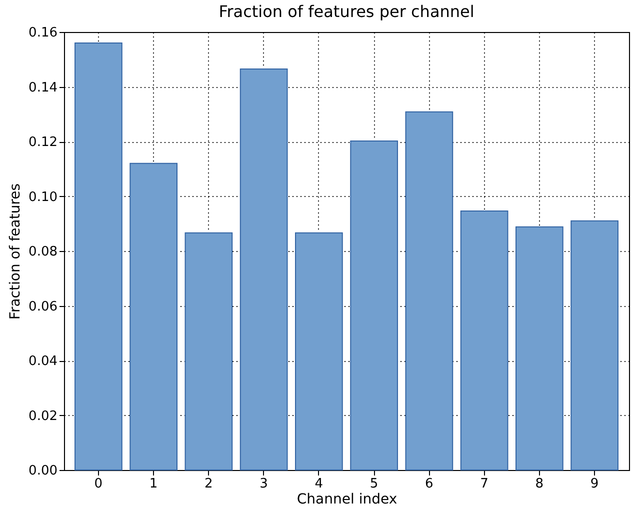 The width and height of the screenshot is (631, 506). I want to click on x-tick-label: 4, so click(319, 484).